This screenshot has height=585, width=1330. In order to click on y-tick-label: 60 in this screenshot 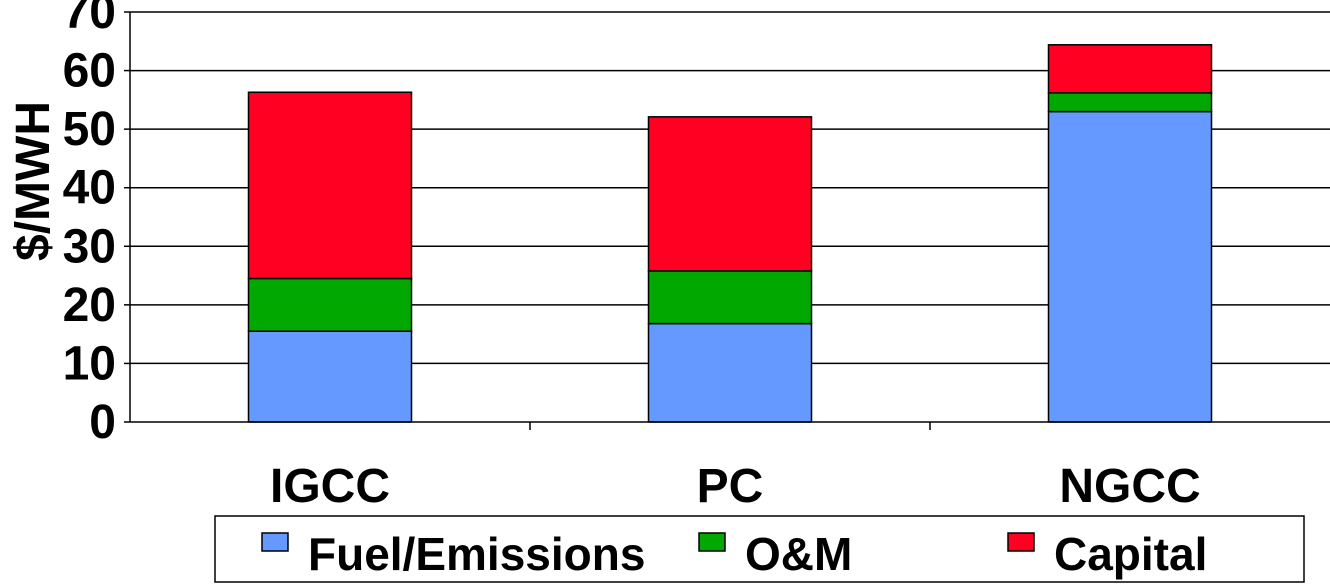, I will do `click(89, 71)`.